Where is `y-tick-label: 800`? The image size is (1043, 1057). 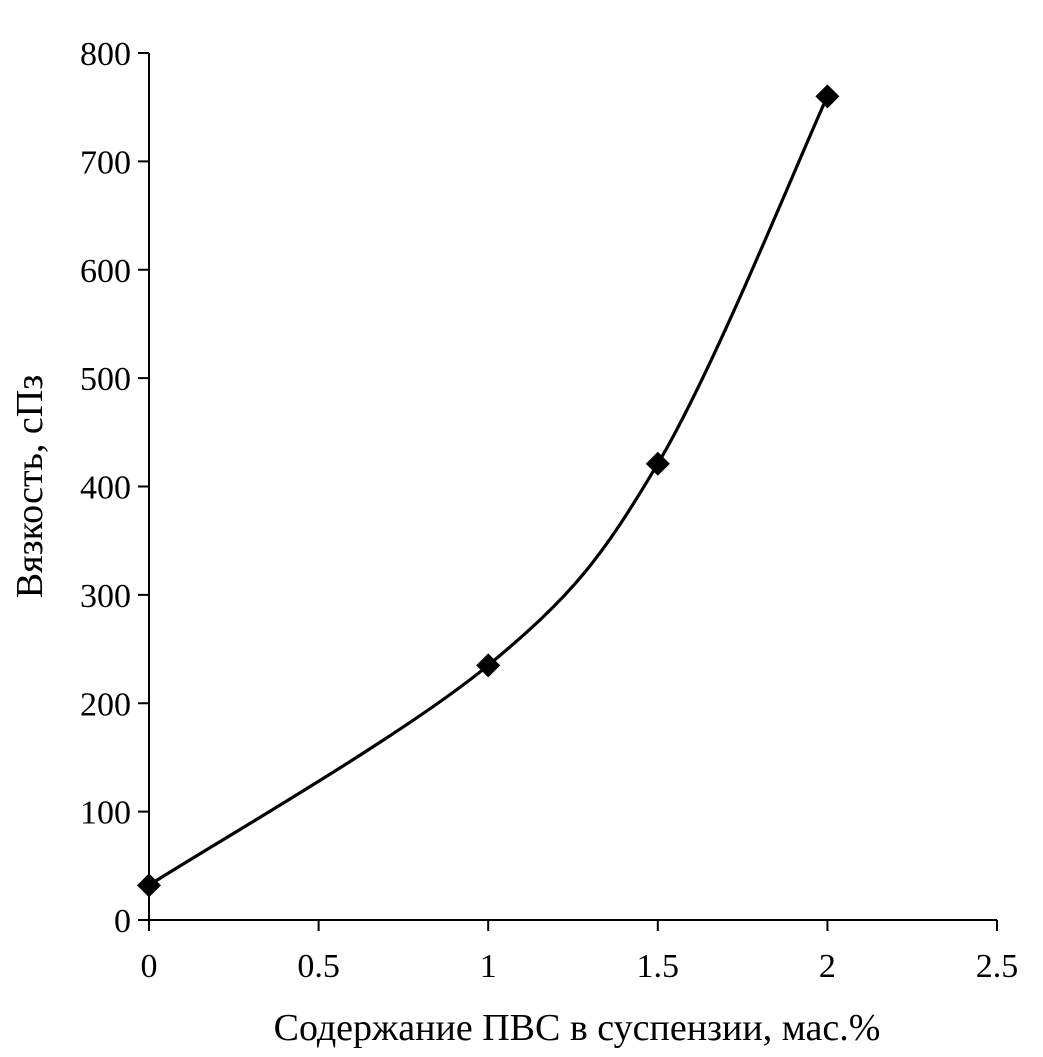 y-tick-label: 800 is located at coordinates (105, 54).